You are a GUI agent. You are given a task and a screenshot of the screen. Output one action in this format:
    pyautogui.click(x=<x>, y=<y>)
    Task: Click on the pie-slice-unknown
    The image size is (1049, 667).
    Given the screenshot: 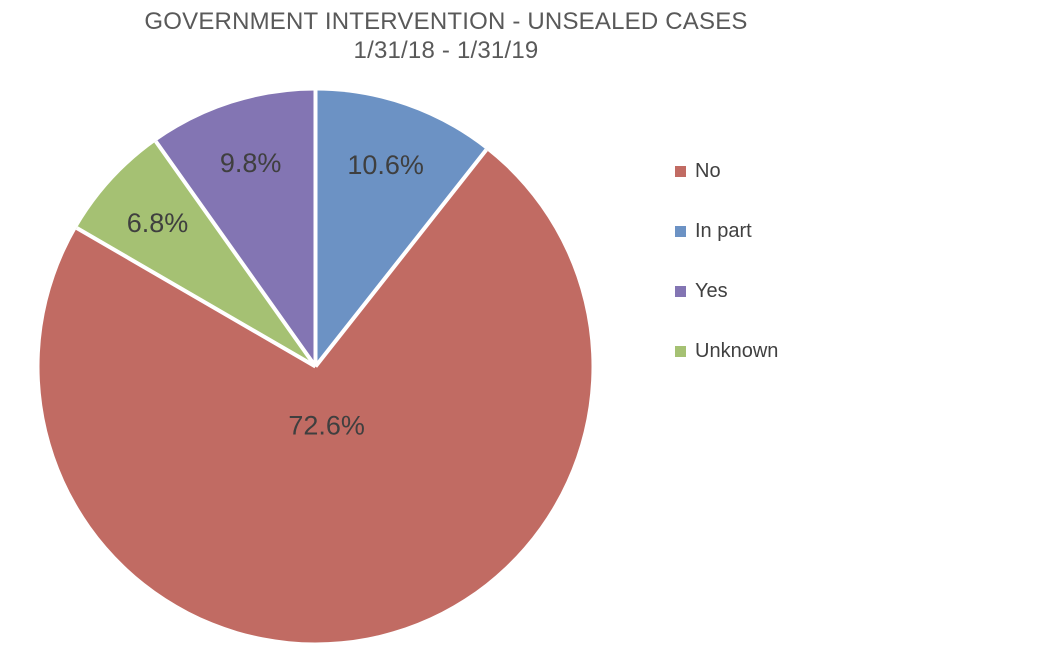 What is the action you would take?
    pyautogui.click(x=196, y=254)
    